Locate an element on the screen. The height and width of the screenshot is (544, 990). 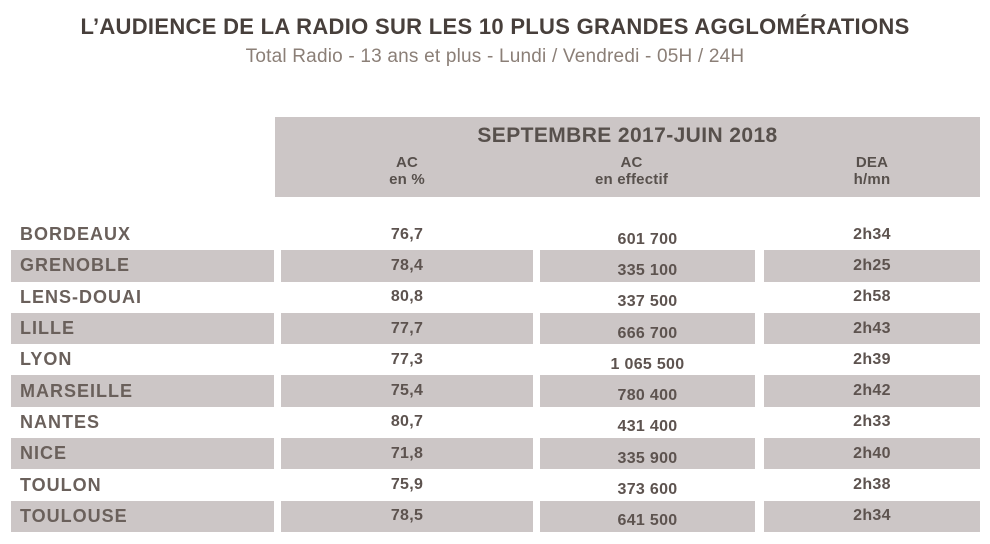
ac-effectif-cell: 337 500 is located at coordinates (647, 297).